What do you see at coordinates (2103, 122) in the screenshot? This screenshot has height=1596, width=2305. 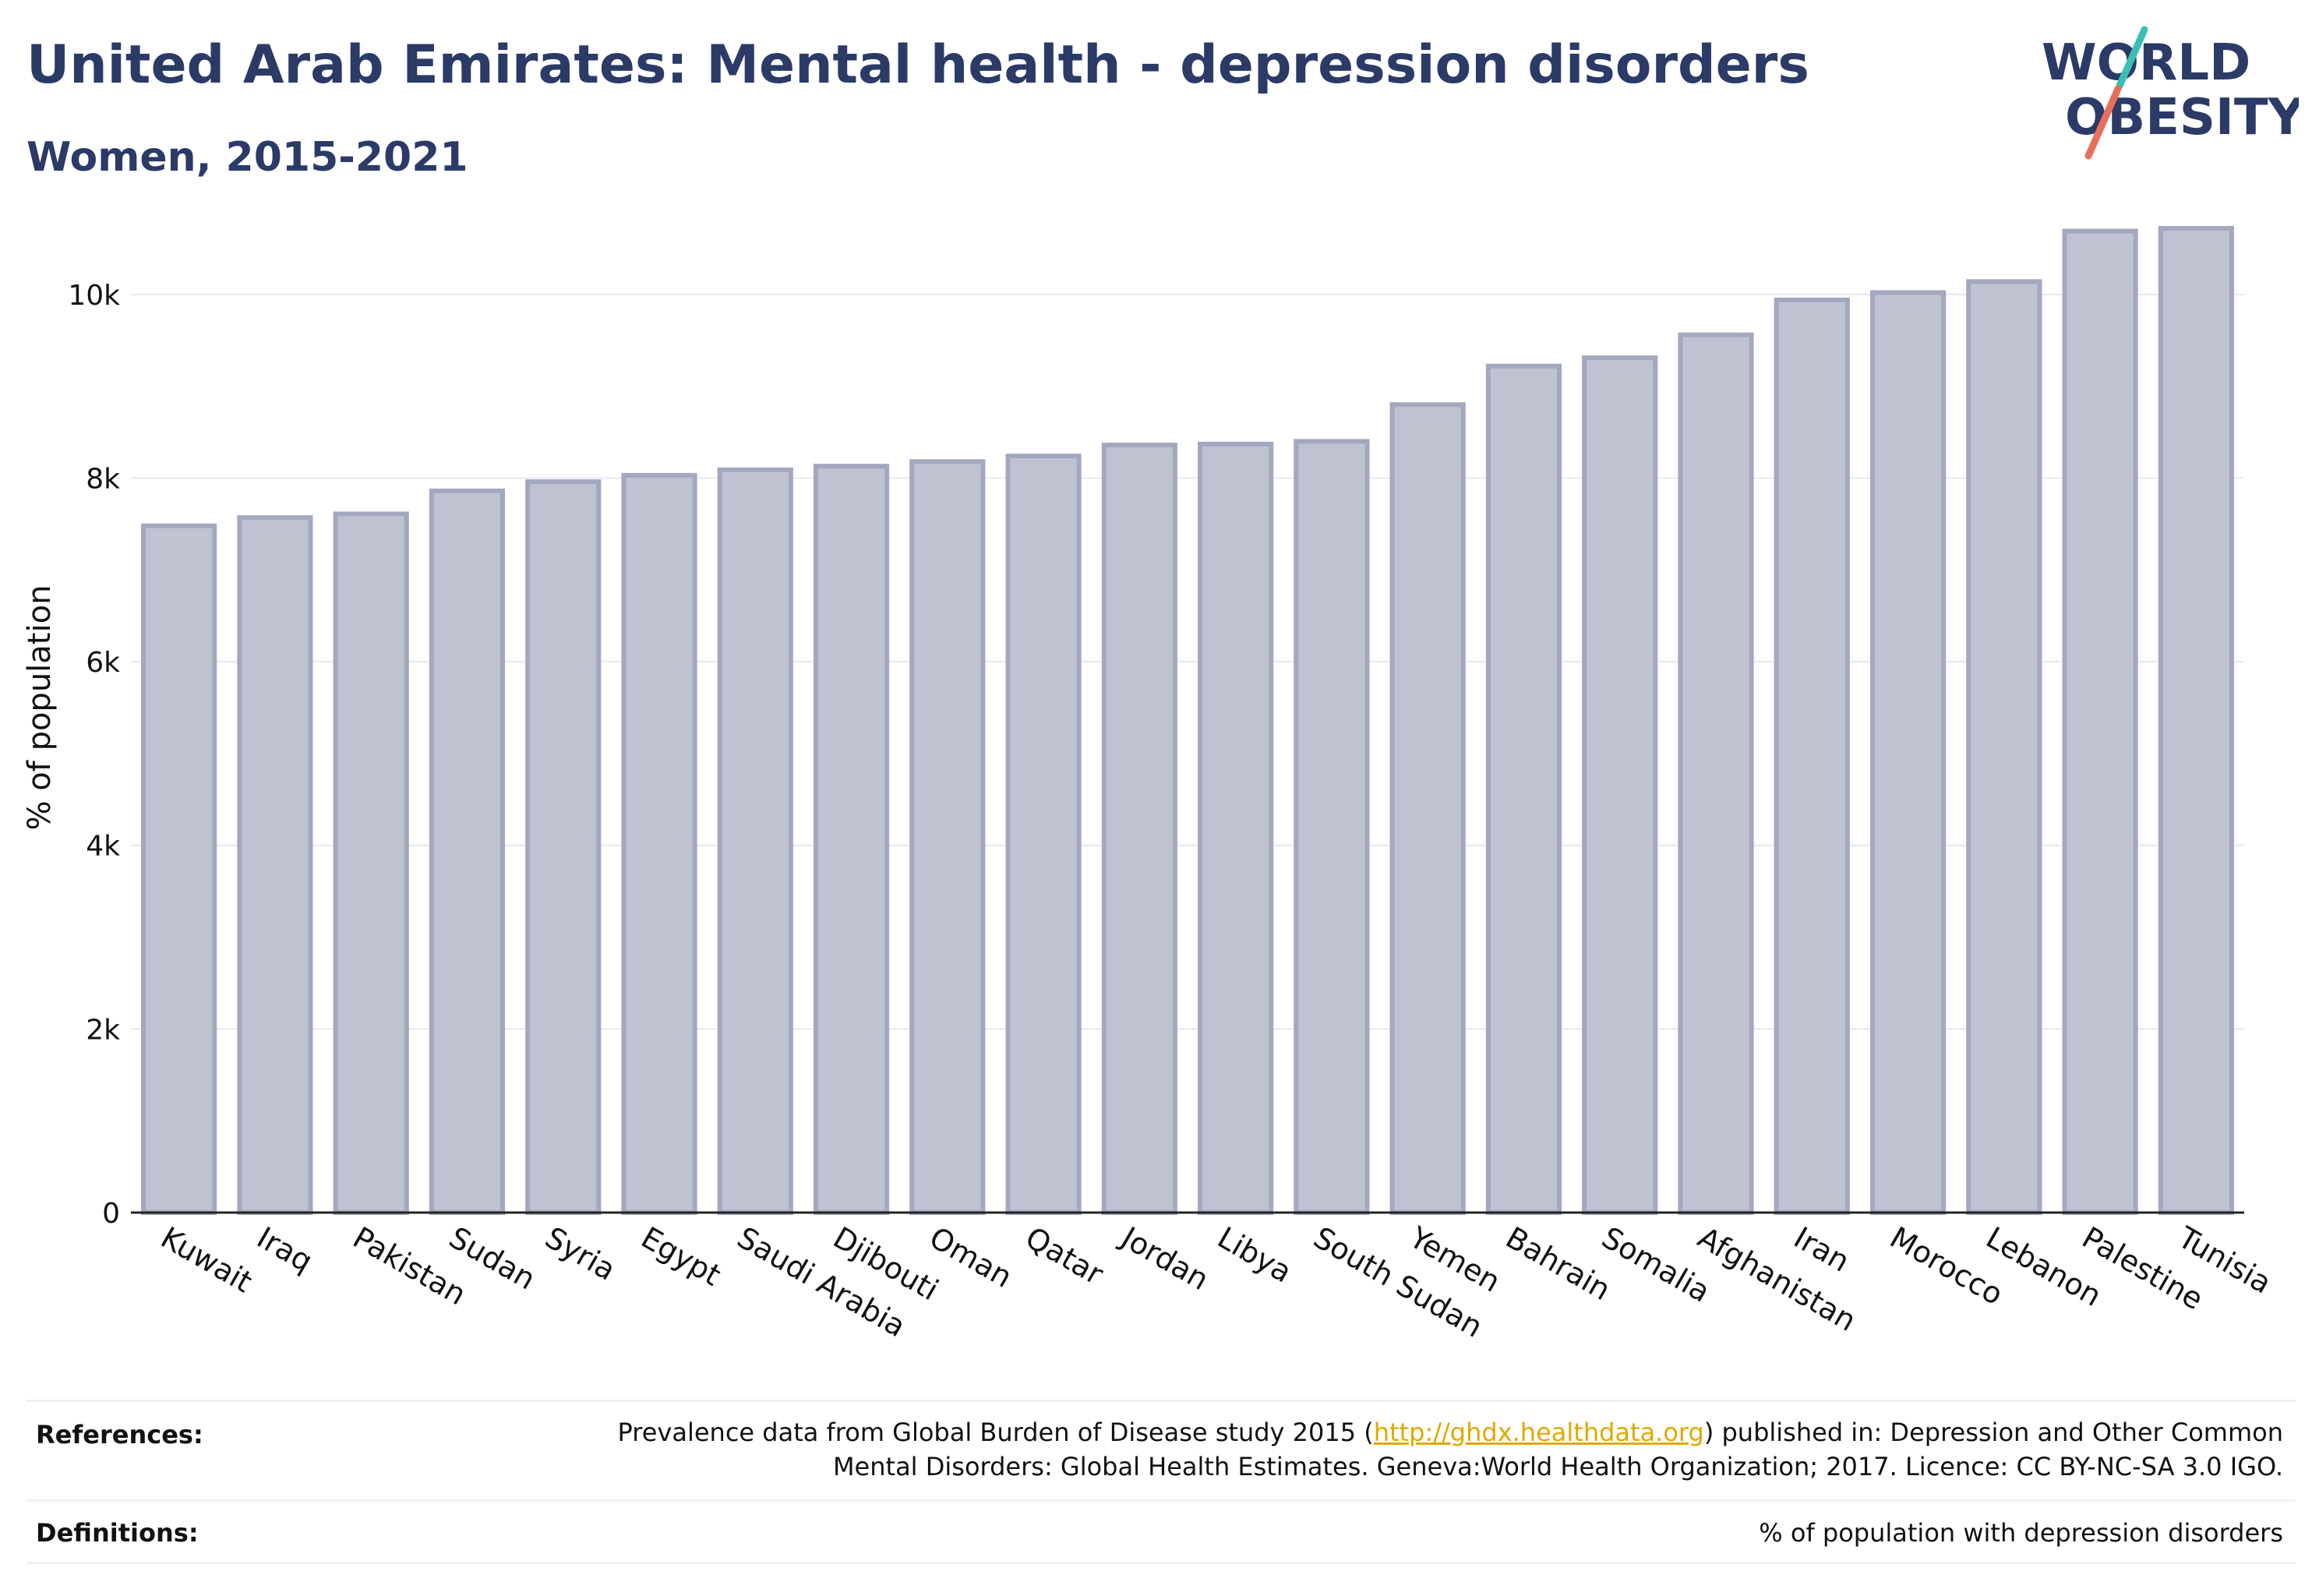 I see `logo-slash-bottom` at bounding box center [2103, 122].